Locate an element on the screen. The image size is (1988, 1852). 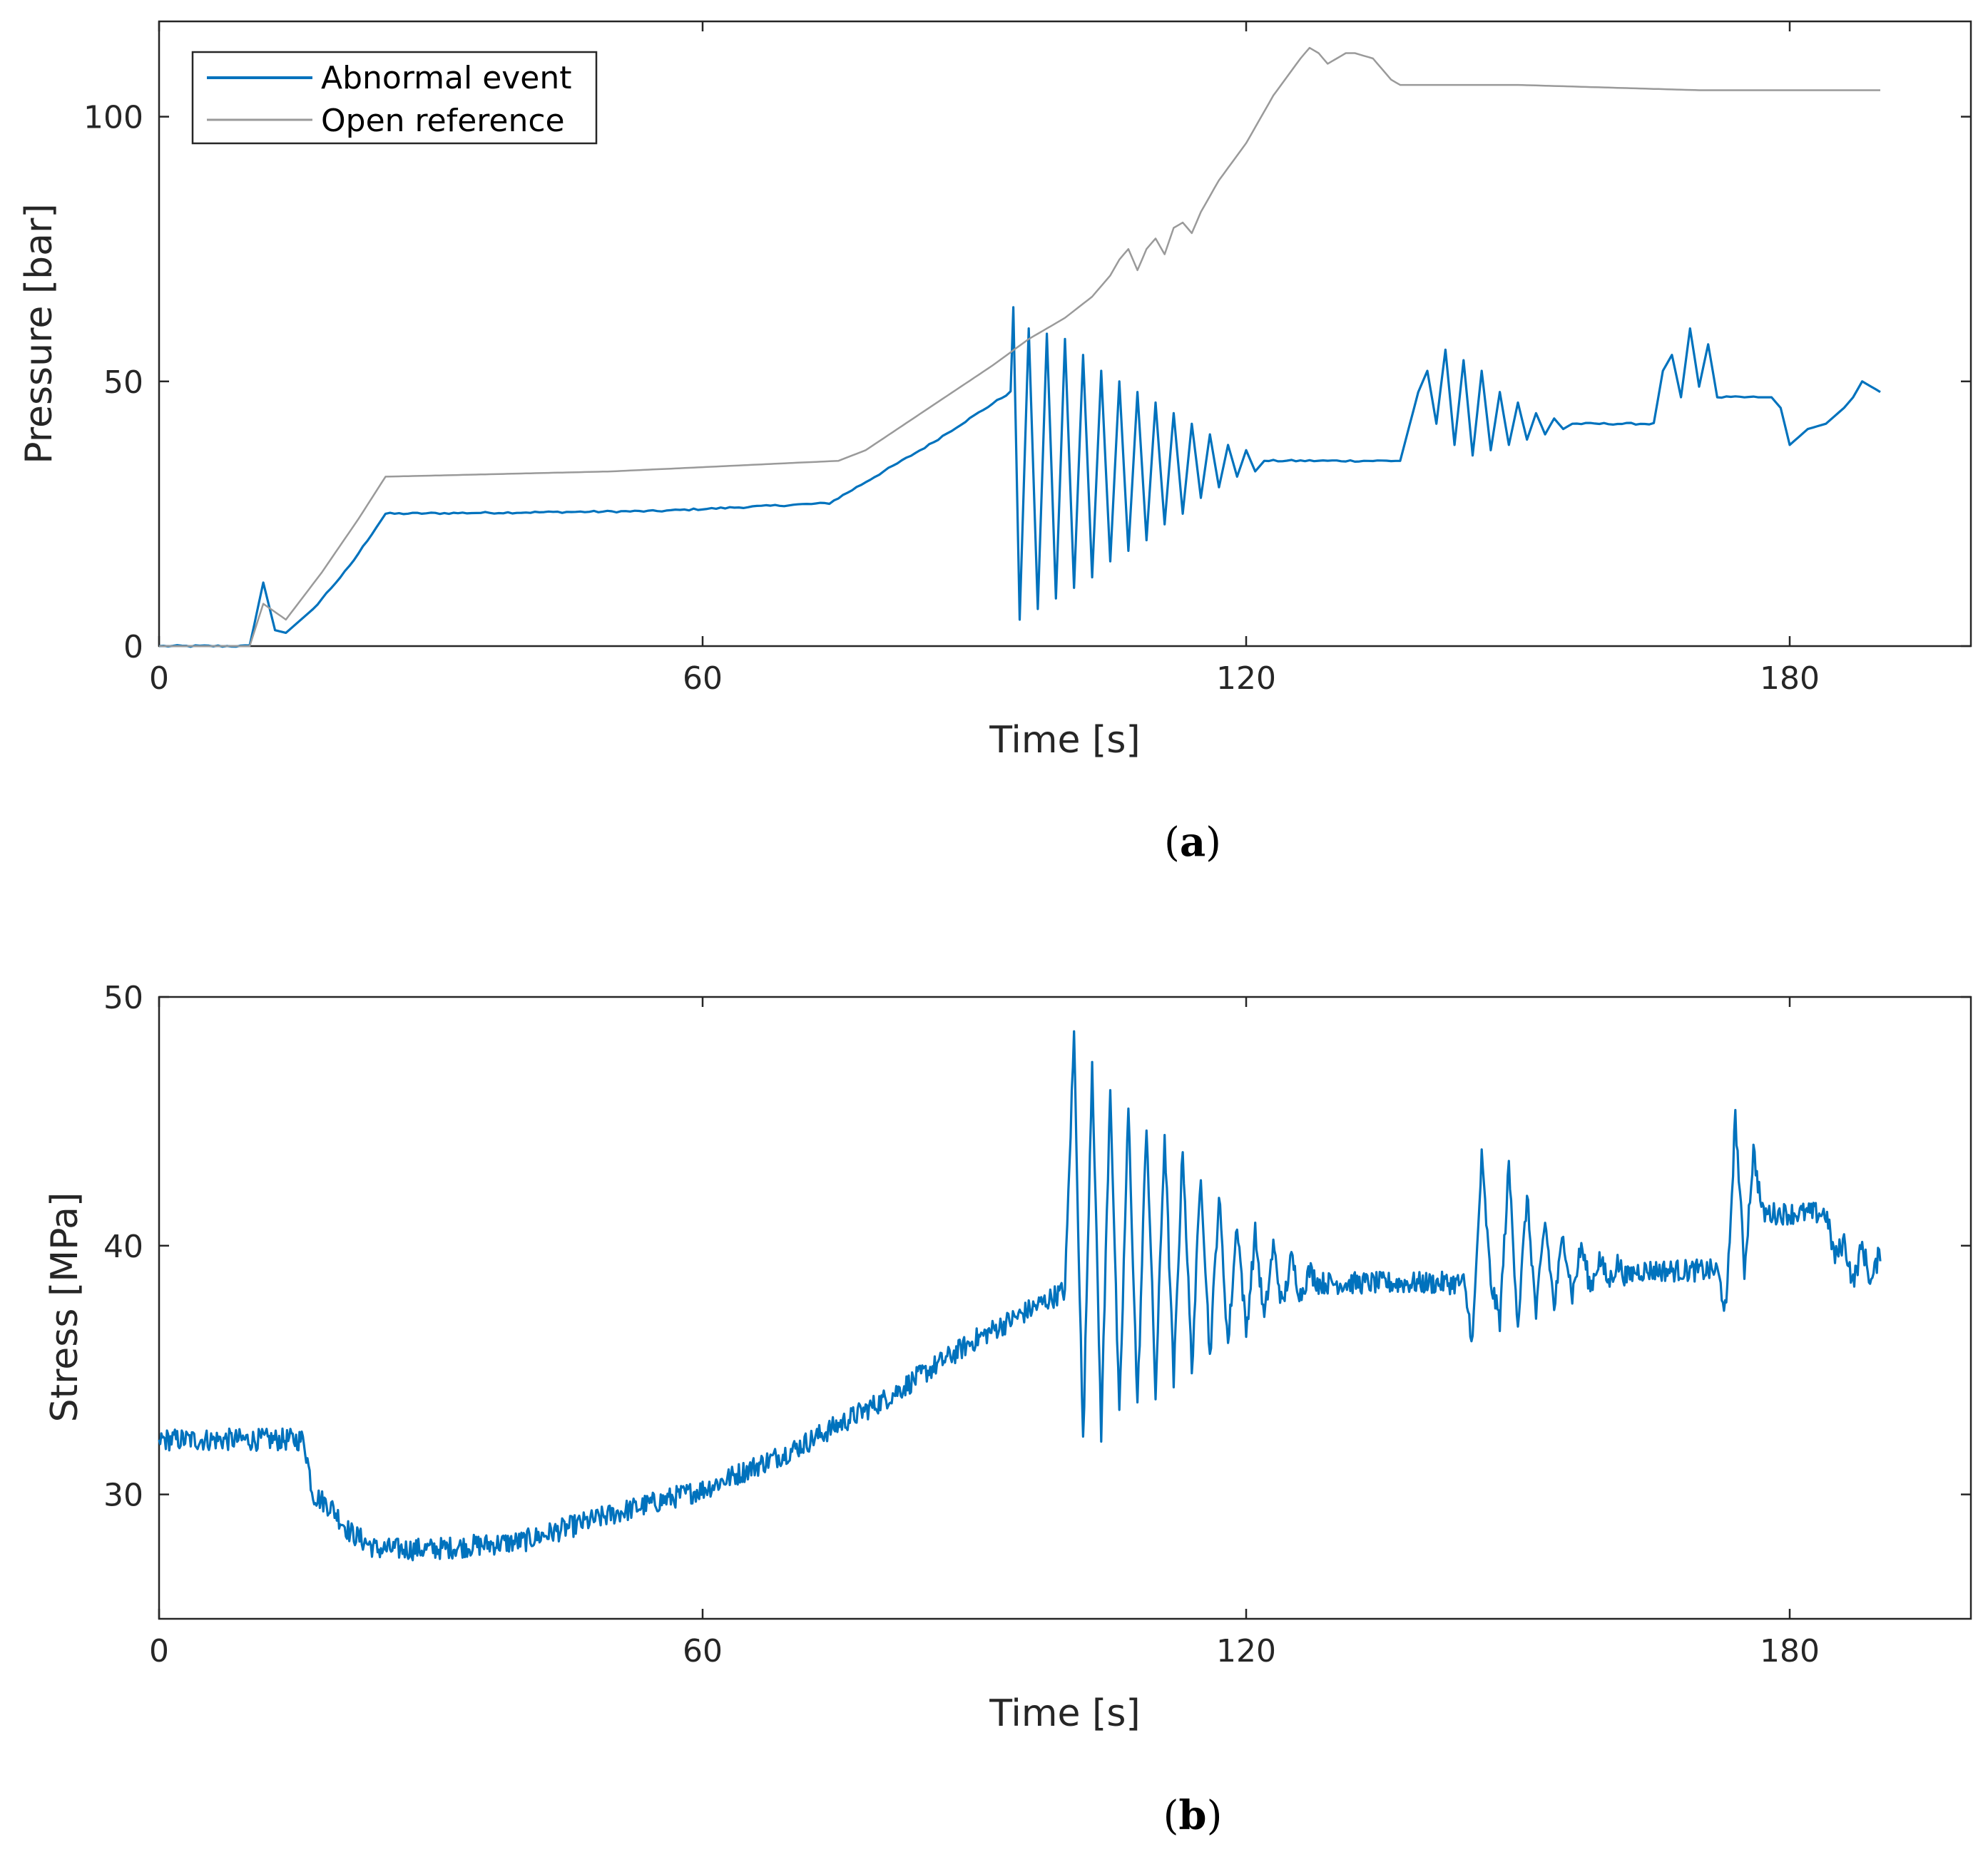
caption-b: (b) is located at coordinates (1193, 1815).